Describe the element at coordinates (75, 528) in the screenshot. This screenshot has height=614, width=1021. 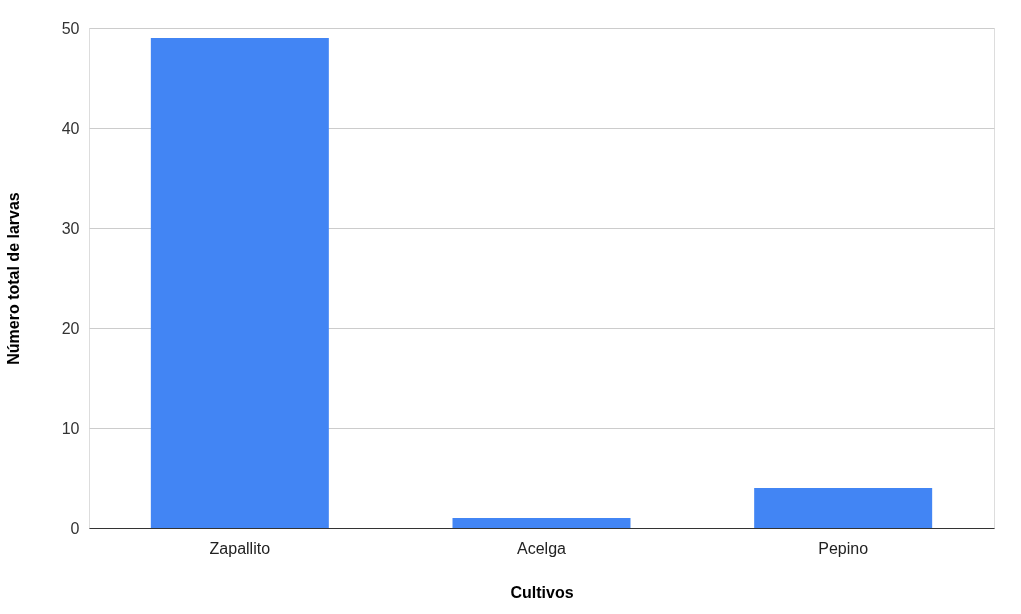
I see `y-tick-label: 0` at that location.